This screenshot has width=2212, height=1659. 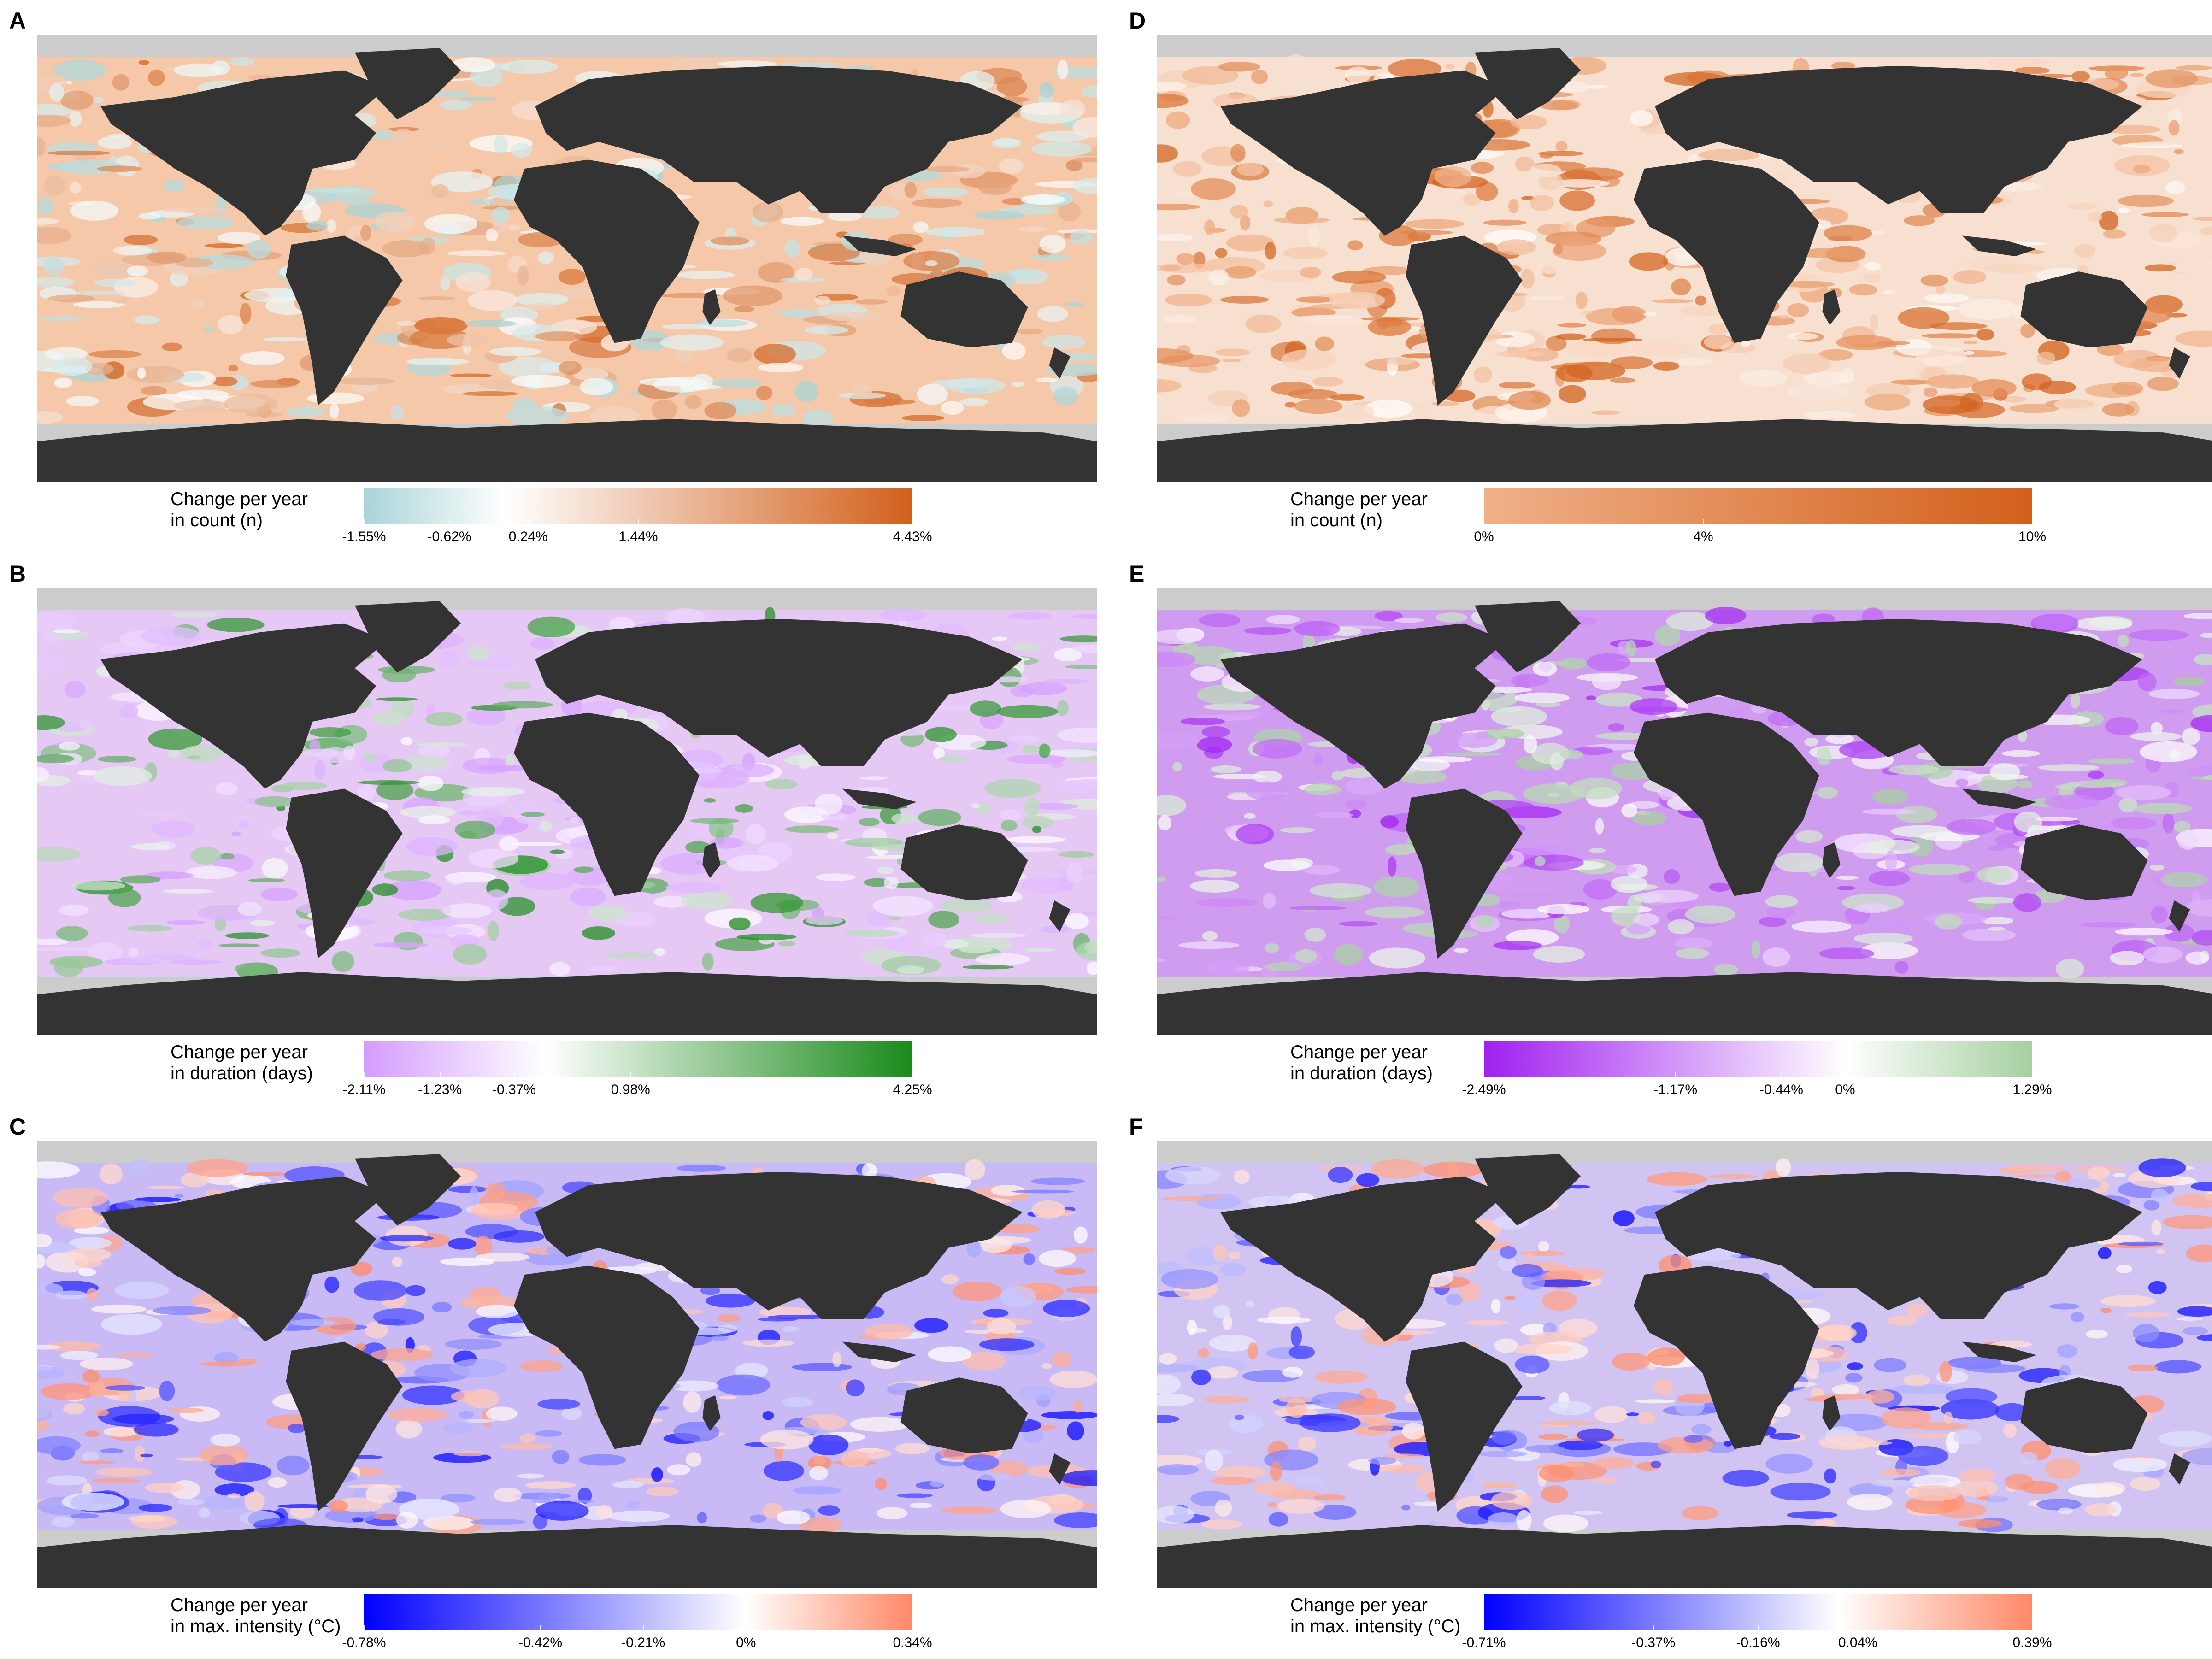 What do you see at coordinates (514, 1089) in the screenshot?
I see `colorbar-tick-label: -0.37%` at bounding box center [514, 1089].